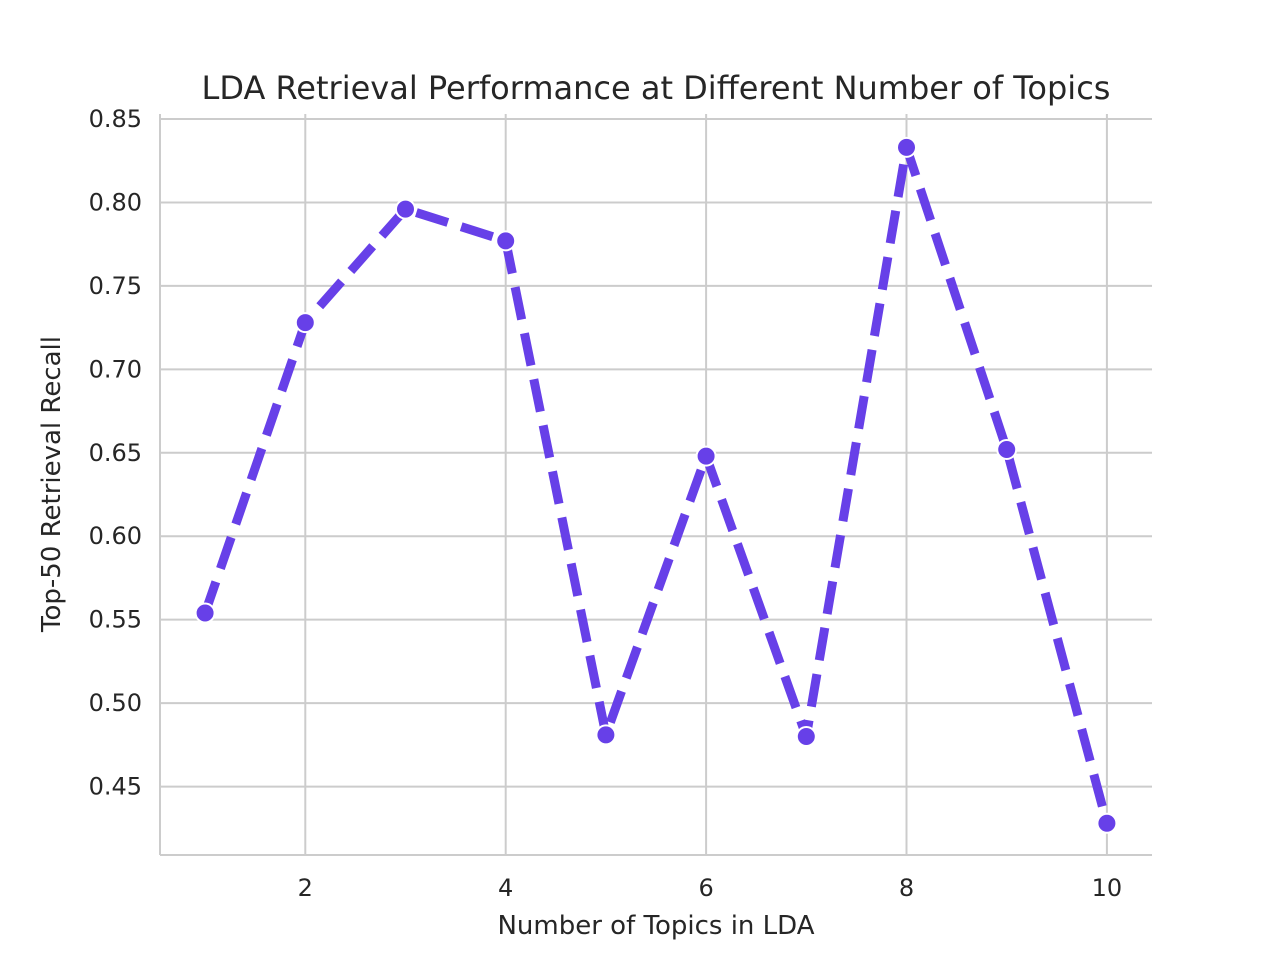  I want to click on y-tick-labels: 0.45 0.50 0.55 0.60 0.65 0.70 0.75 0.80 0.85, so click(115, 453).